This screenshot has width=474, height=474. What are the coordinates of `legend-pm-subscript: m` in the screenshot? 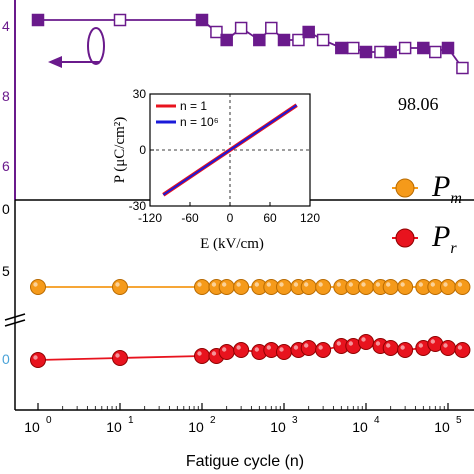 It's located at (456, 198).